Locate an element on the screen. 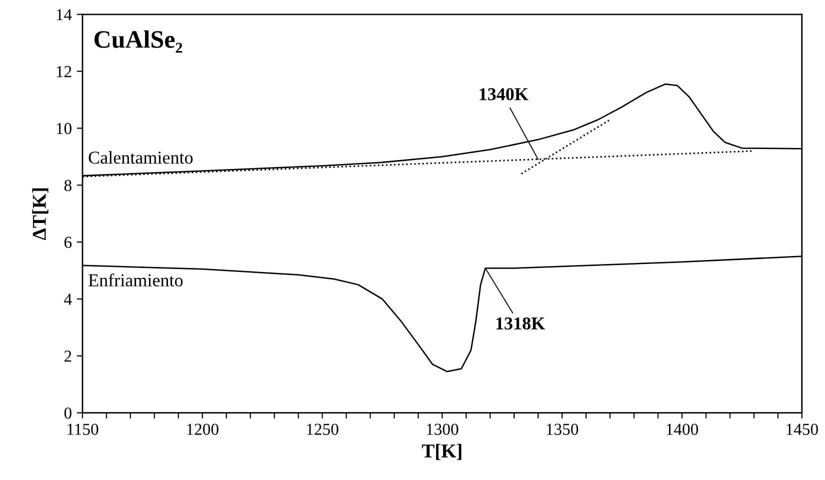 This screenshot has height=480, width=825. annotation: 1318K is located at coordinates (521, 323).